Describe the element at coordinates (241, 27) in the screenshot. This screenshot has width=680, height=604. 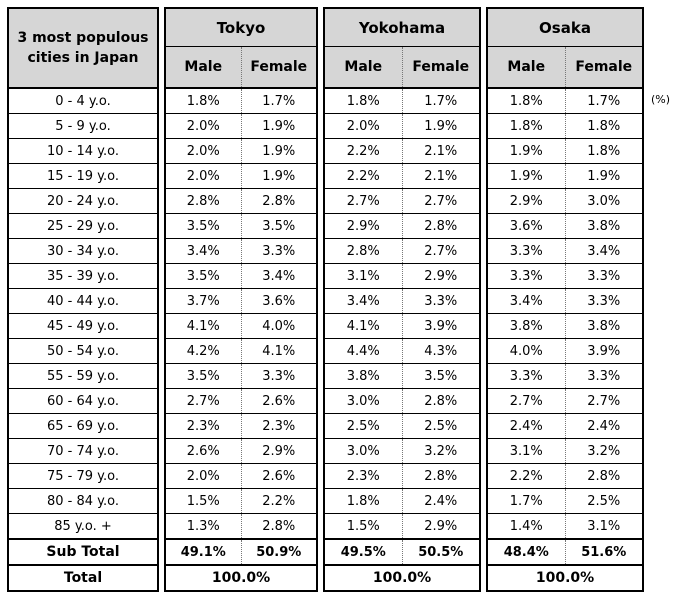
I see `tokyo-header: Tokyo` at that location.